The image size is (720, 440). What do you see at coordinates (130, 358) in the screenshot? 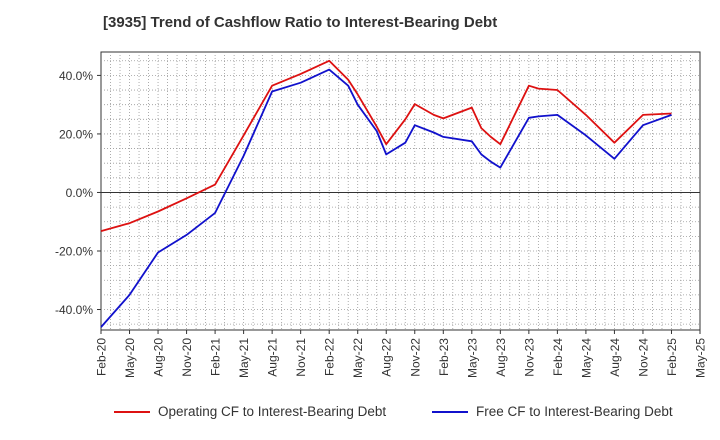
I see `x-tick-label: May-20` at bounding box center [130, 358].